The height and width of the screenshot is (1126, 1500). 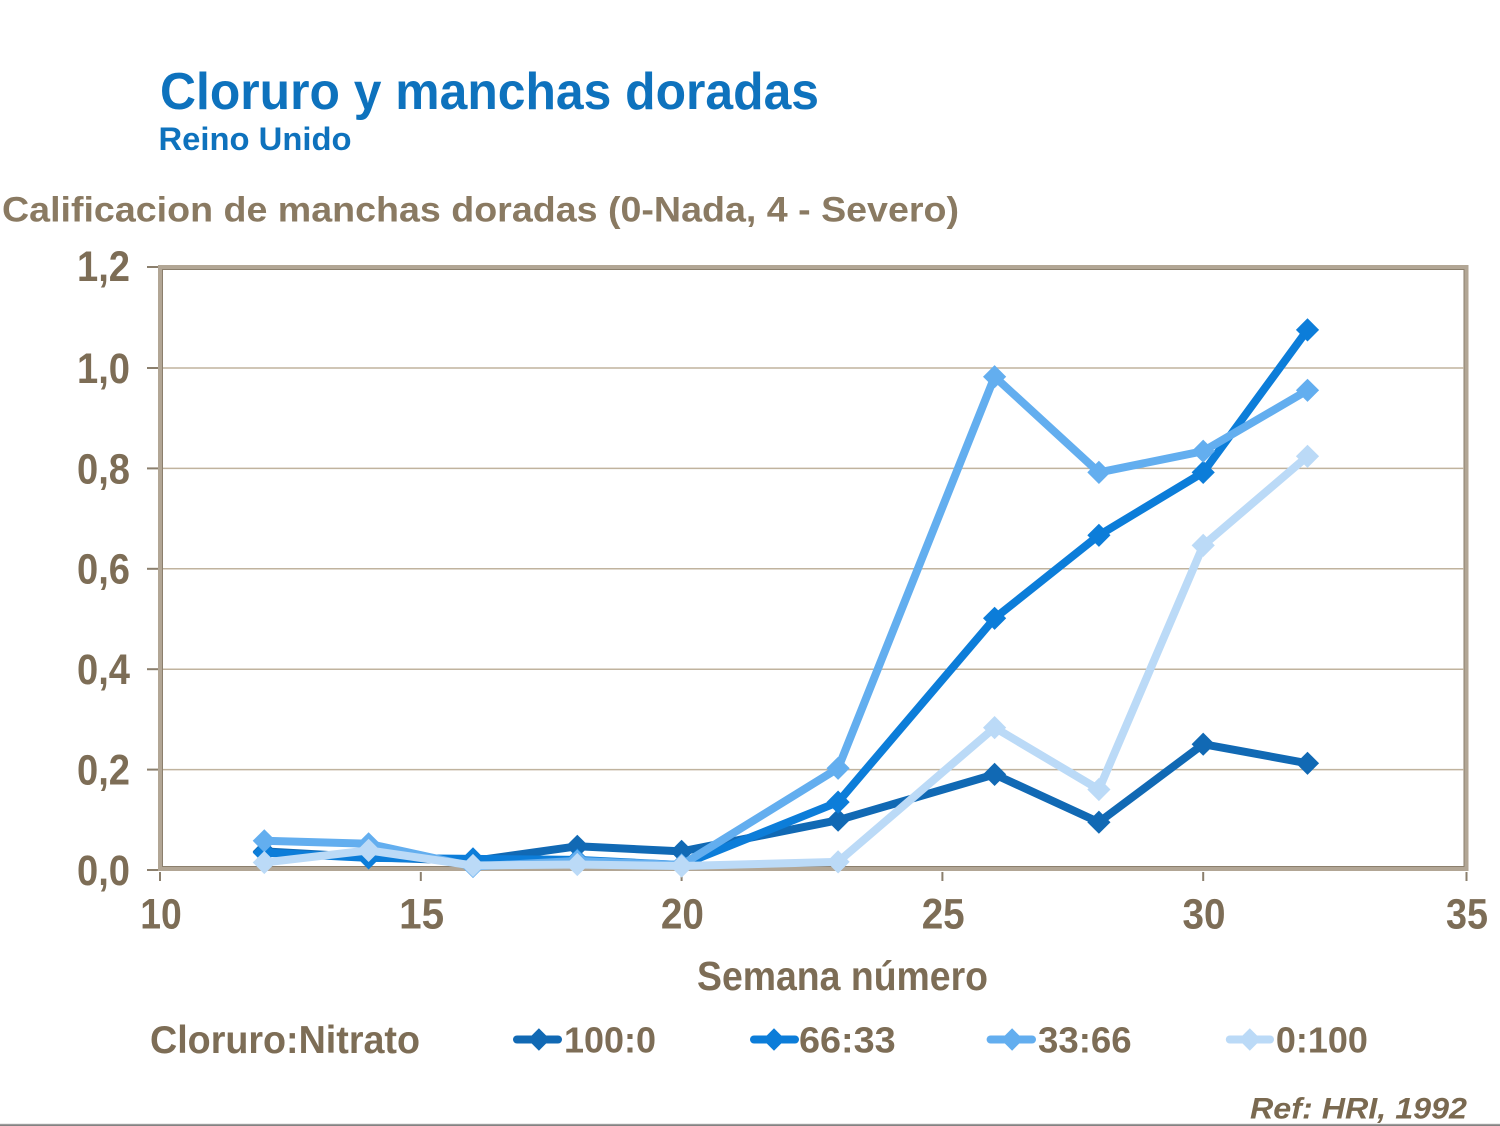 I want to click on svg-text: Cloruro:Nitrato, so click(x=285, y=1040).